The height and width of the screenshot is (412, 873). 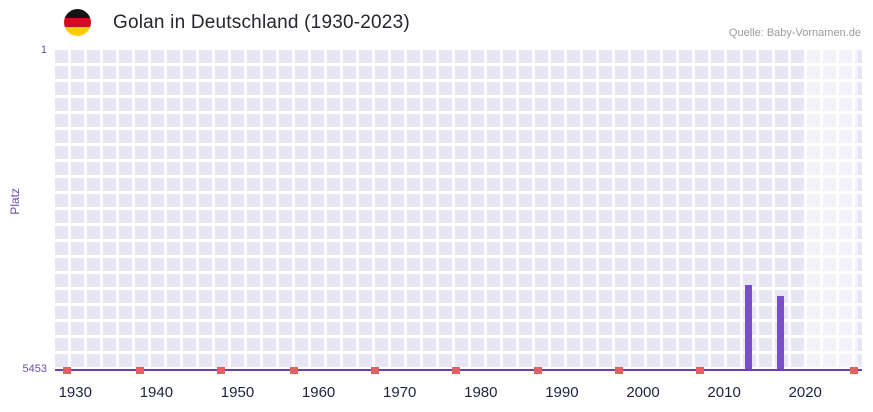 What do you see at coordinates (156, 392) in the screenshot?
I see `x-tick-label-1940: 1940` at bounding box center [156, 392].